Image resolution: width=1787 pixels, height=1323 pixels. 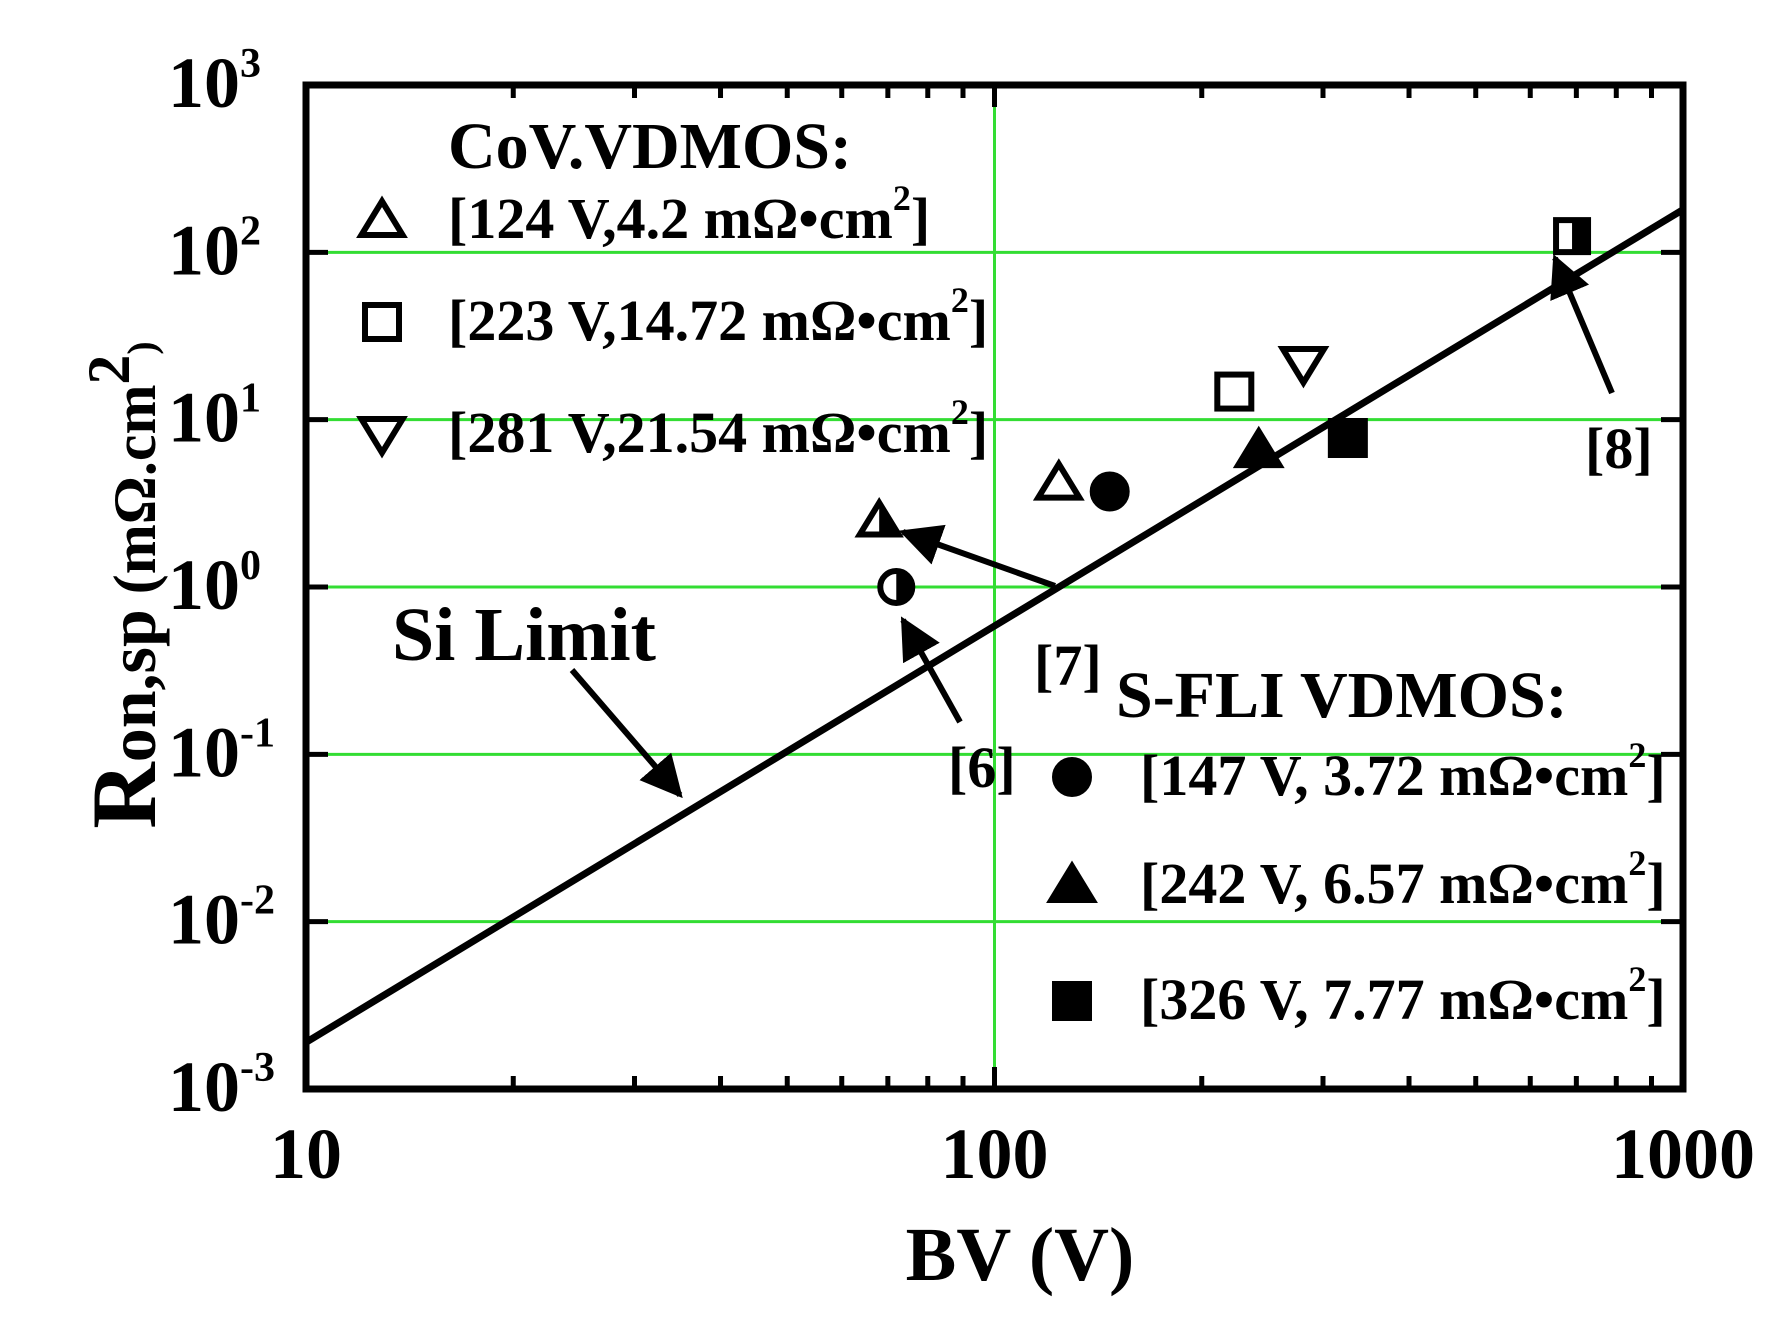 What do you see at coordinates (382, 322) in the screenshot?
I see `legend-marker-square-open` at bounding box center [382, 322].